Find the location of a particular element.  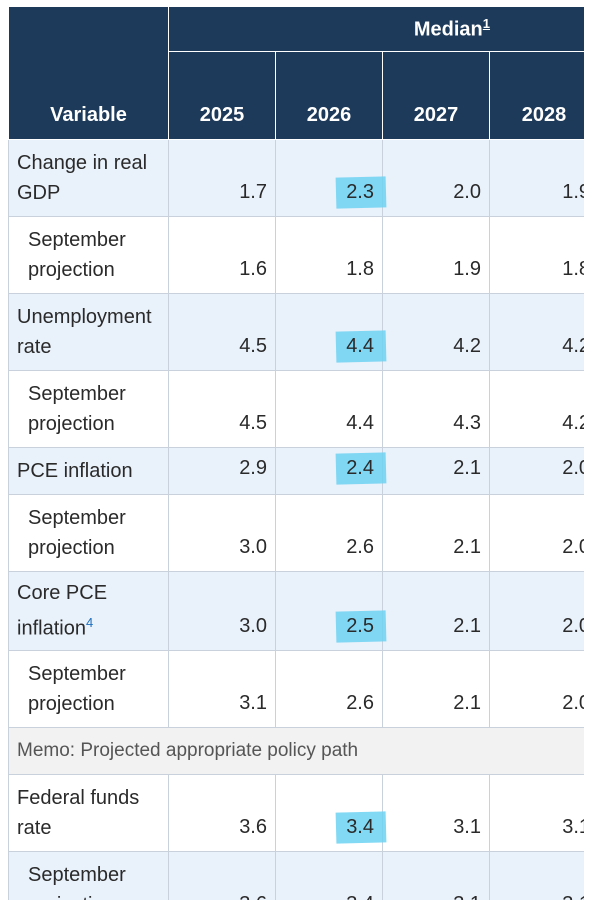

cell-2026: 1.8 is located at coordinates (329, 255).